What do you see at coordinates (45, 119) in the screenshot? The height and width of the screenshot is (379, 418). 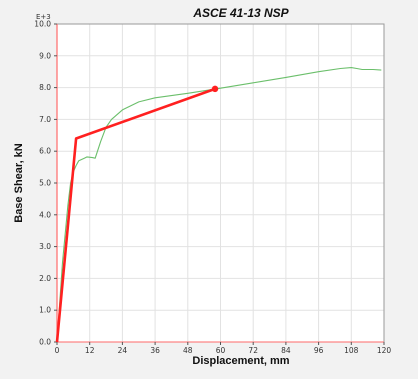 I see `y-tick-label: 7.0` at bounding box center [45, 119].